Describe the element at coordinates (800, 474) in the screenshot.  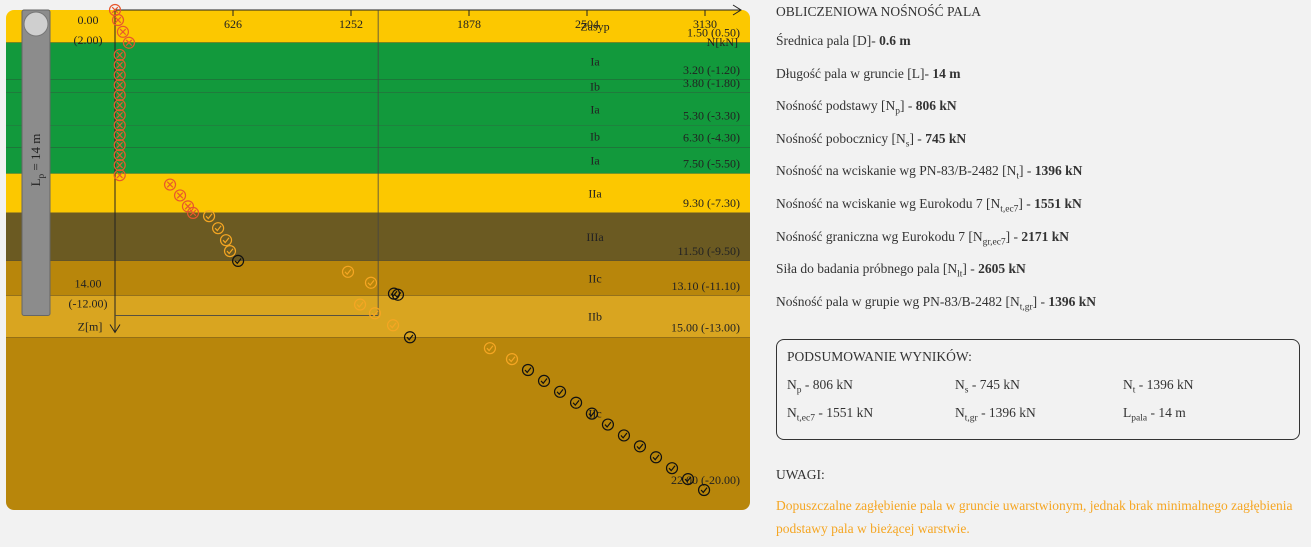
I see `notes-title: UWAGI:` at that location.